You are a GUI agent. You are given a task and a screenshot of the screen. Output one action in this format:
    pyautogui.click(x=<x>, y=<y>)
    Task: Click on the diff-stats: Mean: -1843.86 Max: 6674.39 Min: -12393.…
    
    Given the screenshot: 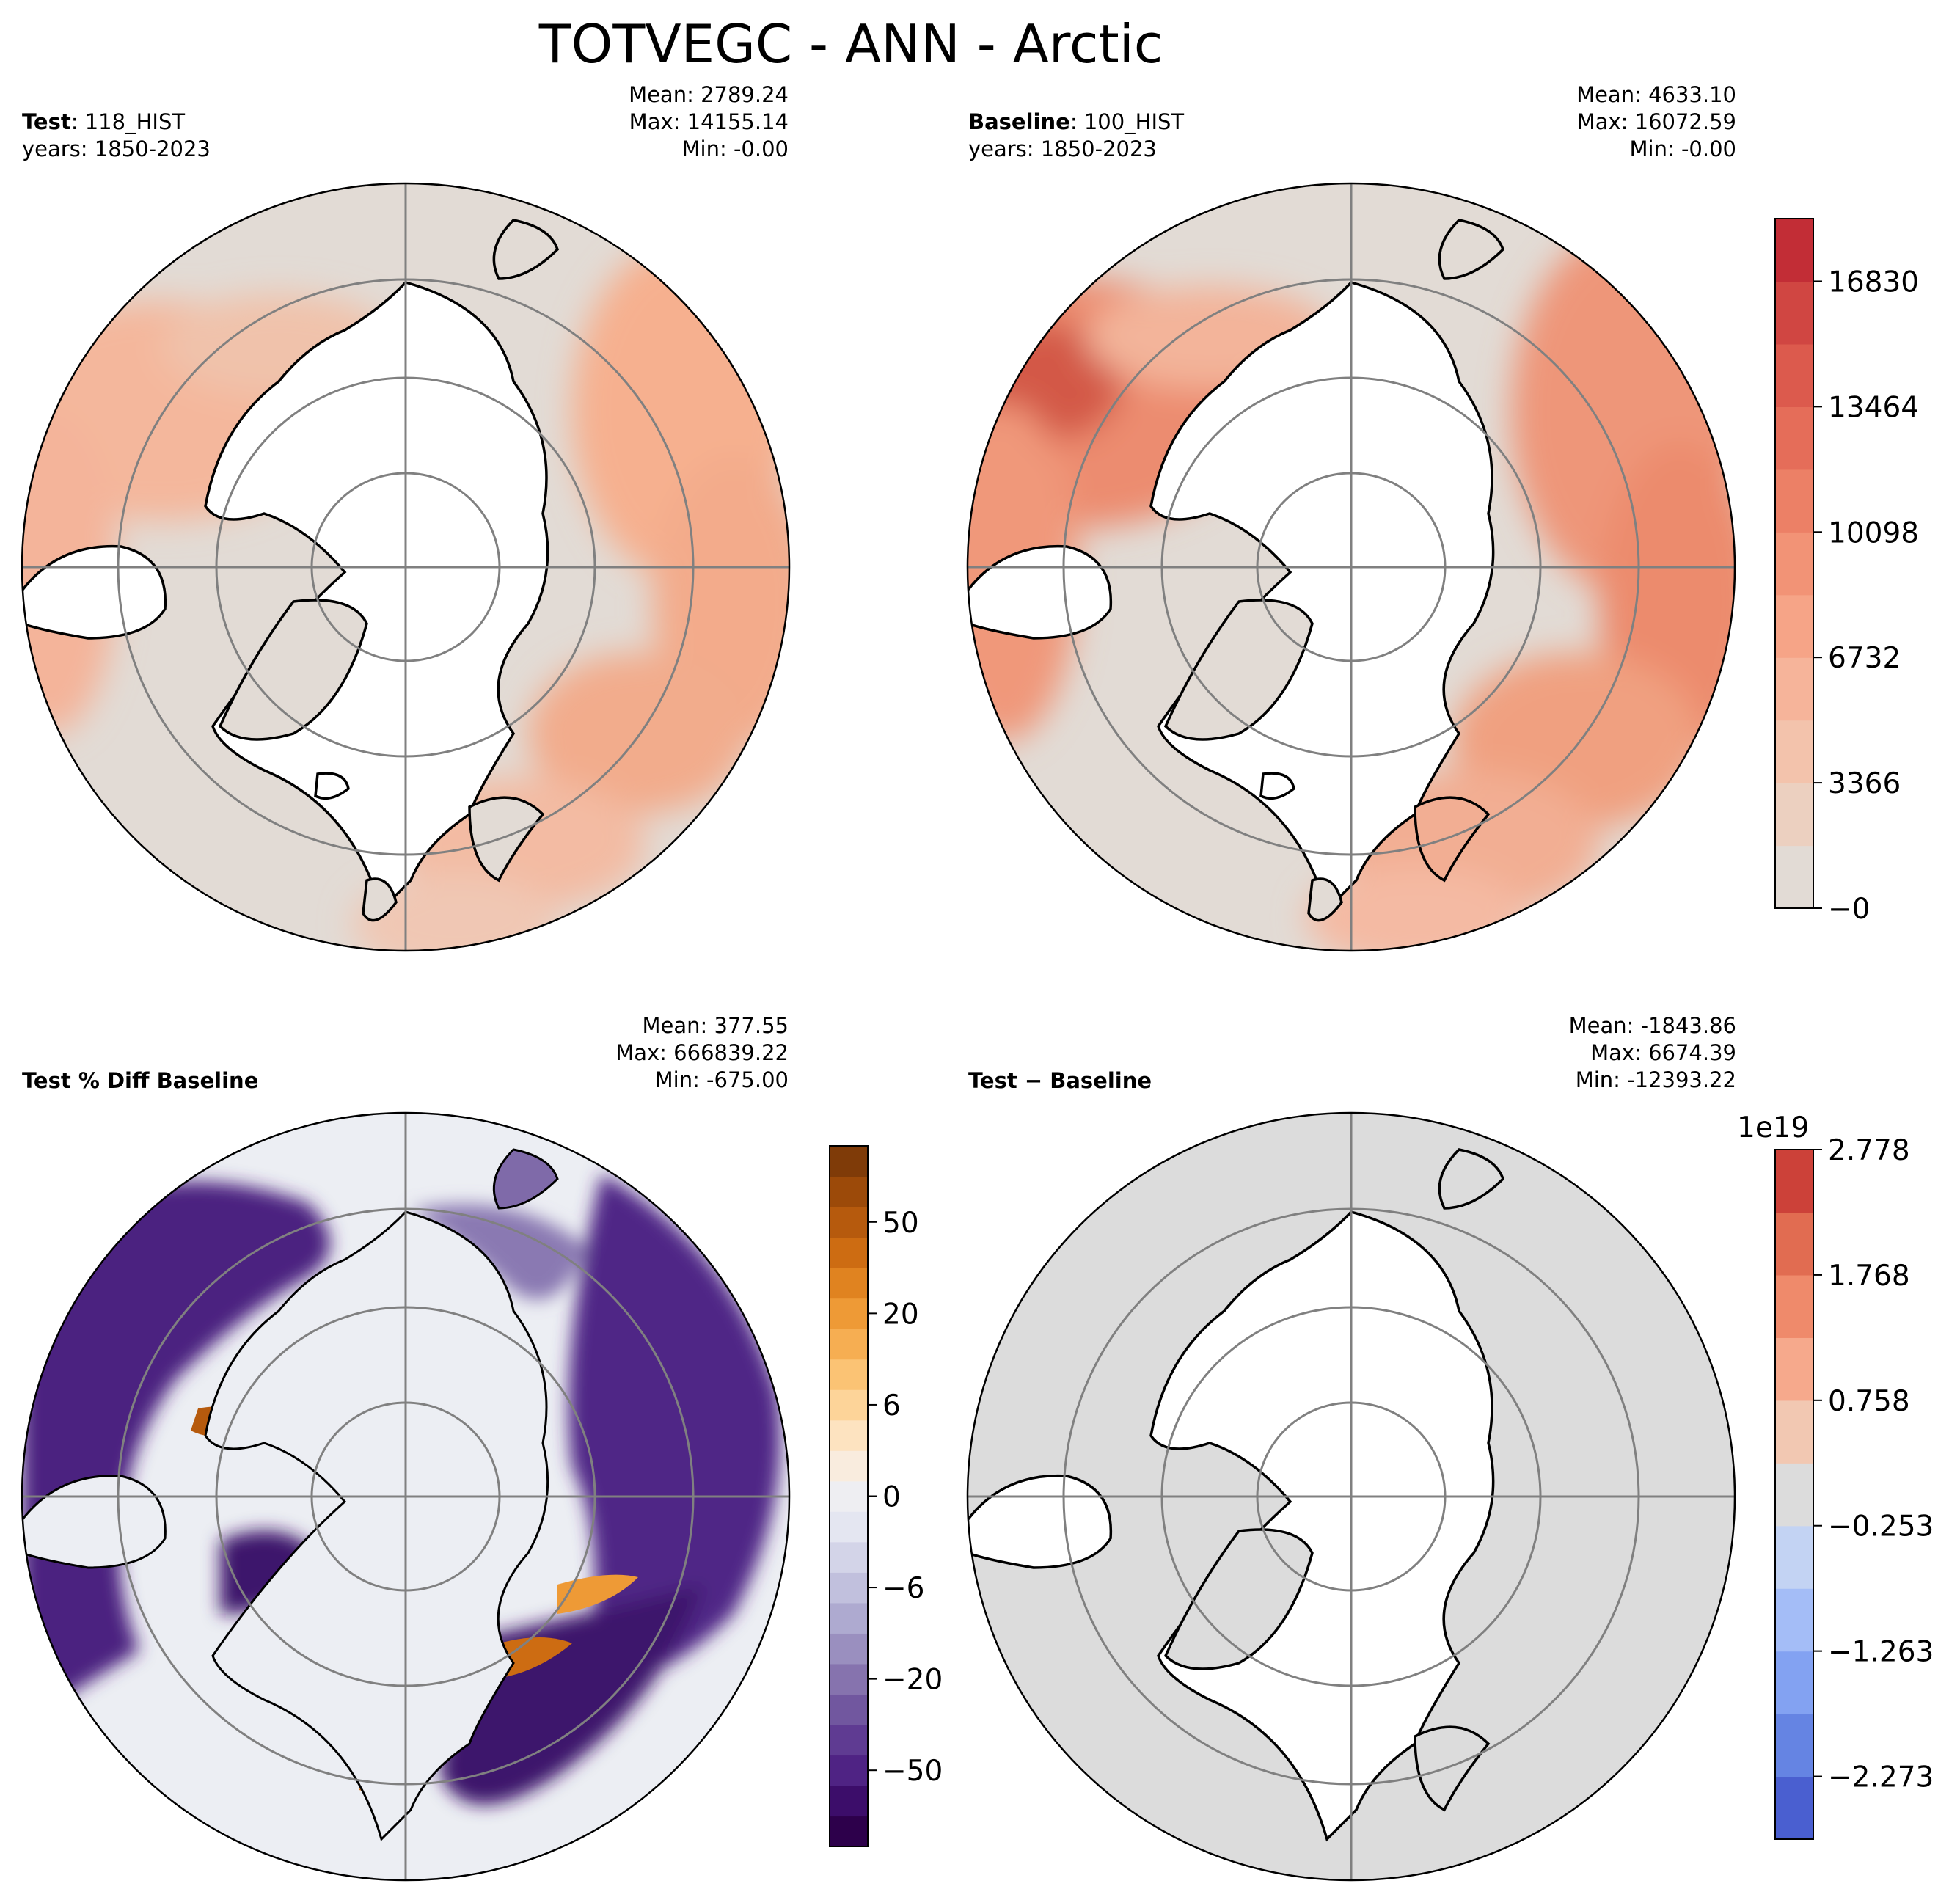 What is the action you would take?
    pyautogui.click(x=1652, y=1053)
    